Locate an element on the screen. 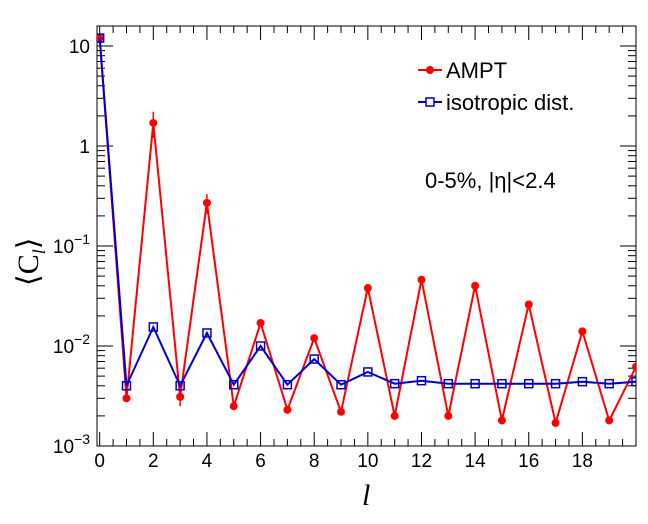 This screenshot has width=648, height=524. x-tick-label: 18 is located at coordinates (582, 461).